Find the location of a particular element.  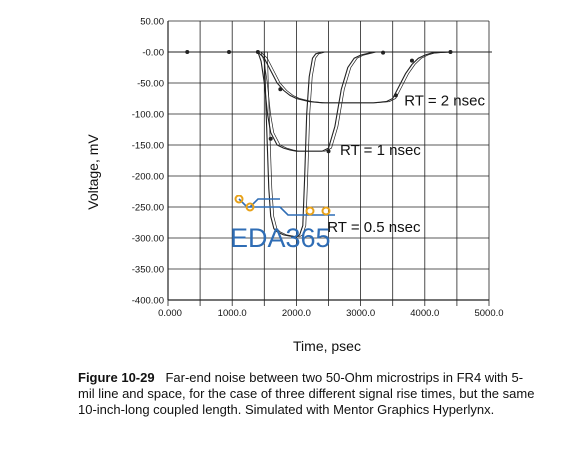

x-axis-tick-labels: 0.000 1000.0 2000.0 3000.0 4000.0 5000.0 is located at coordinates (330, 313).